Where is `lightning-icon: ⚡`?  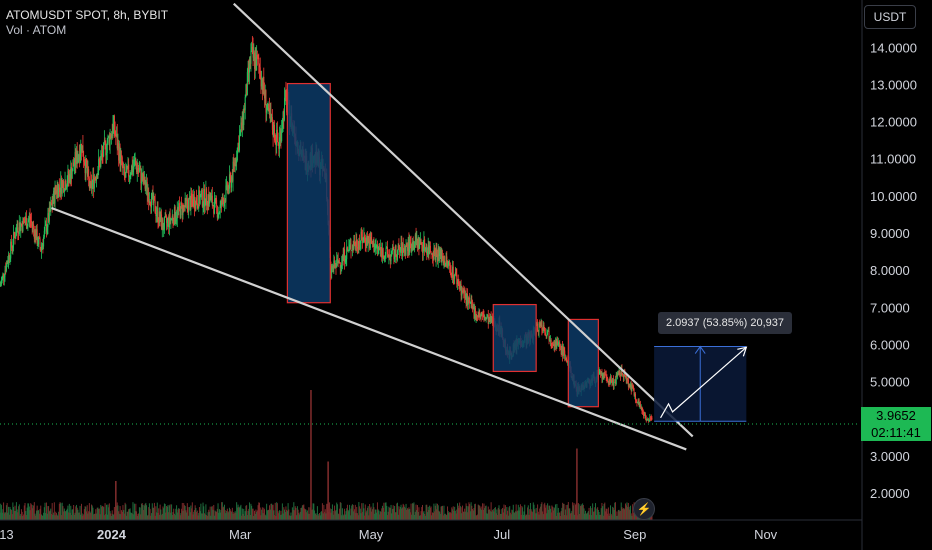
lightning-icon: ⚡ is located at coordinates (644, 509).